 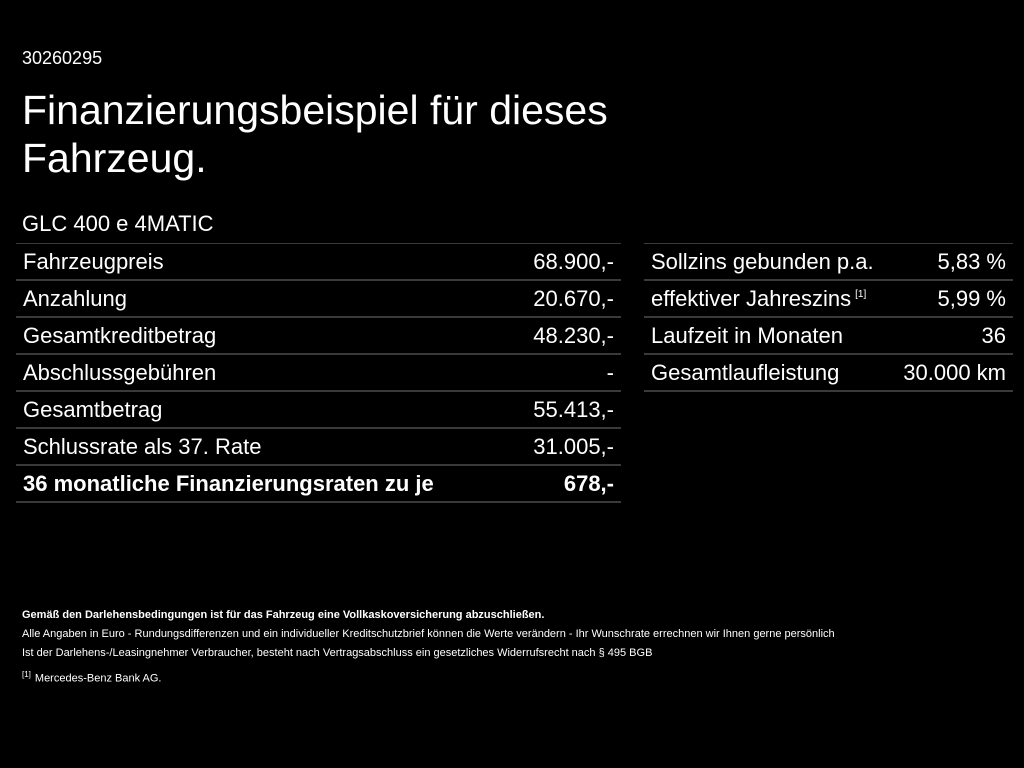 What do you see at coordinates (751, 298) in the screenshot?
I see `row-label: effektiver Jahreszins` at bounding box center [751, 298].